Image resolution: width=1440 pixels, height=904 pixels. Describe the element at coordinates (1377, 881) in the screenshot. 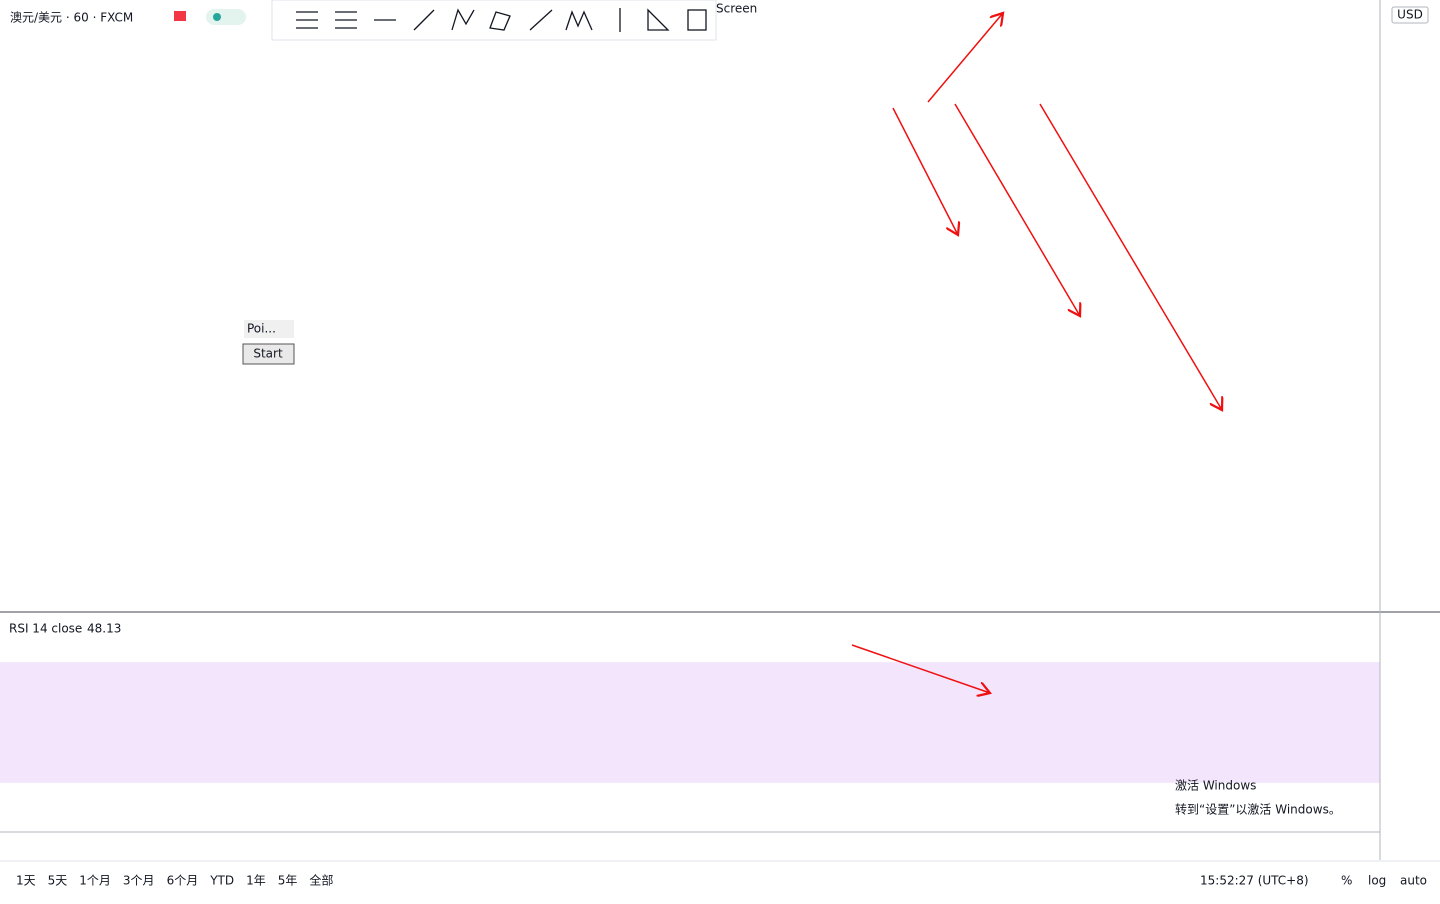

I see `log-btn: log` at that location.